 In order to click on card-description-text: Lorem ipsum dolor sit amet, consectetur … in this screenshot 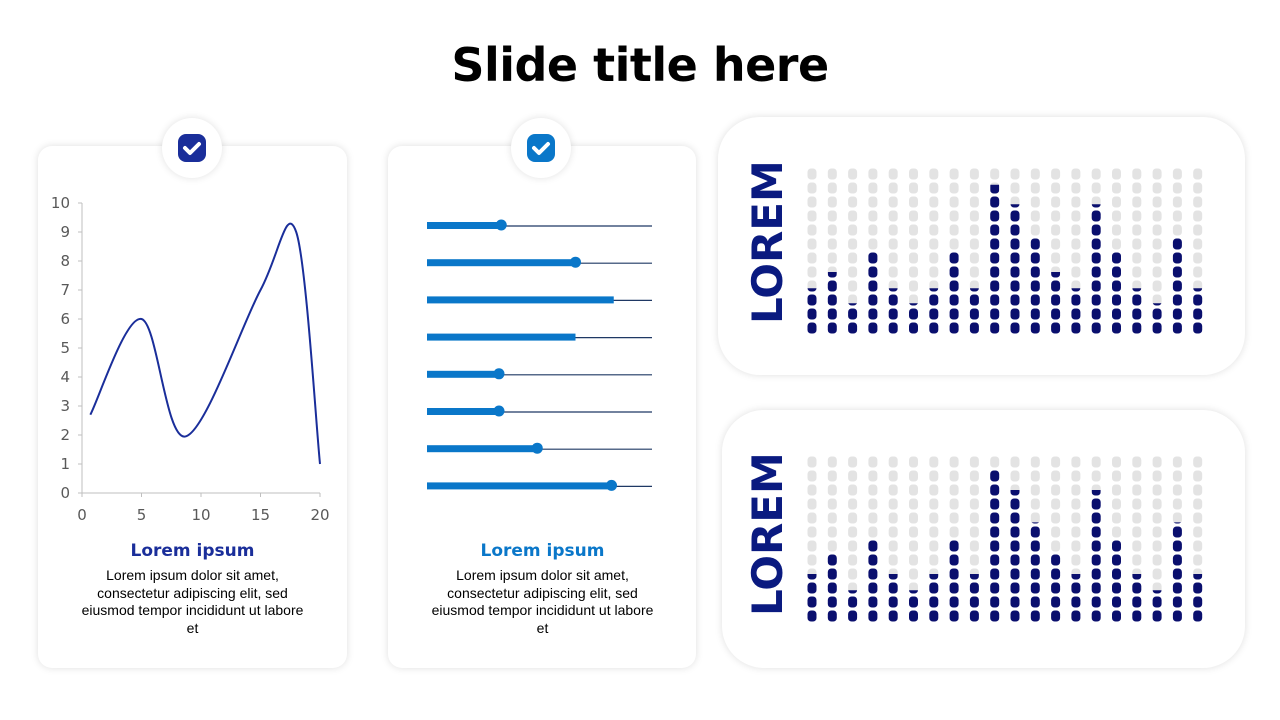, I will do `click(192, 601)`.